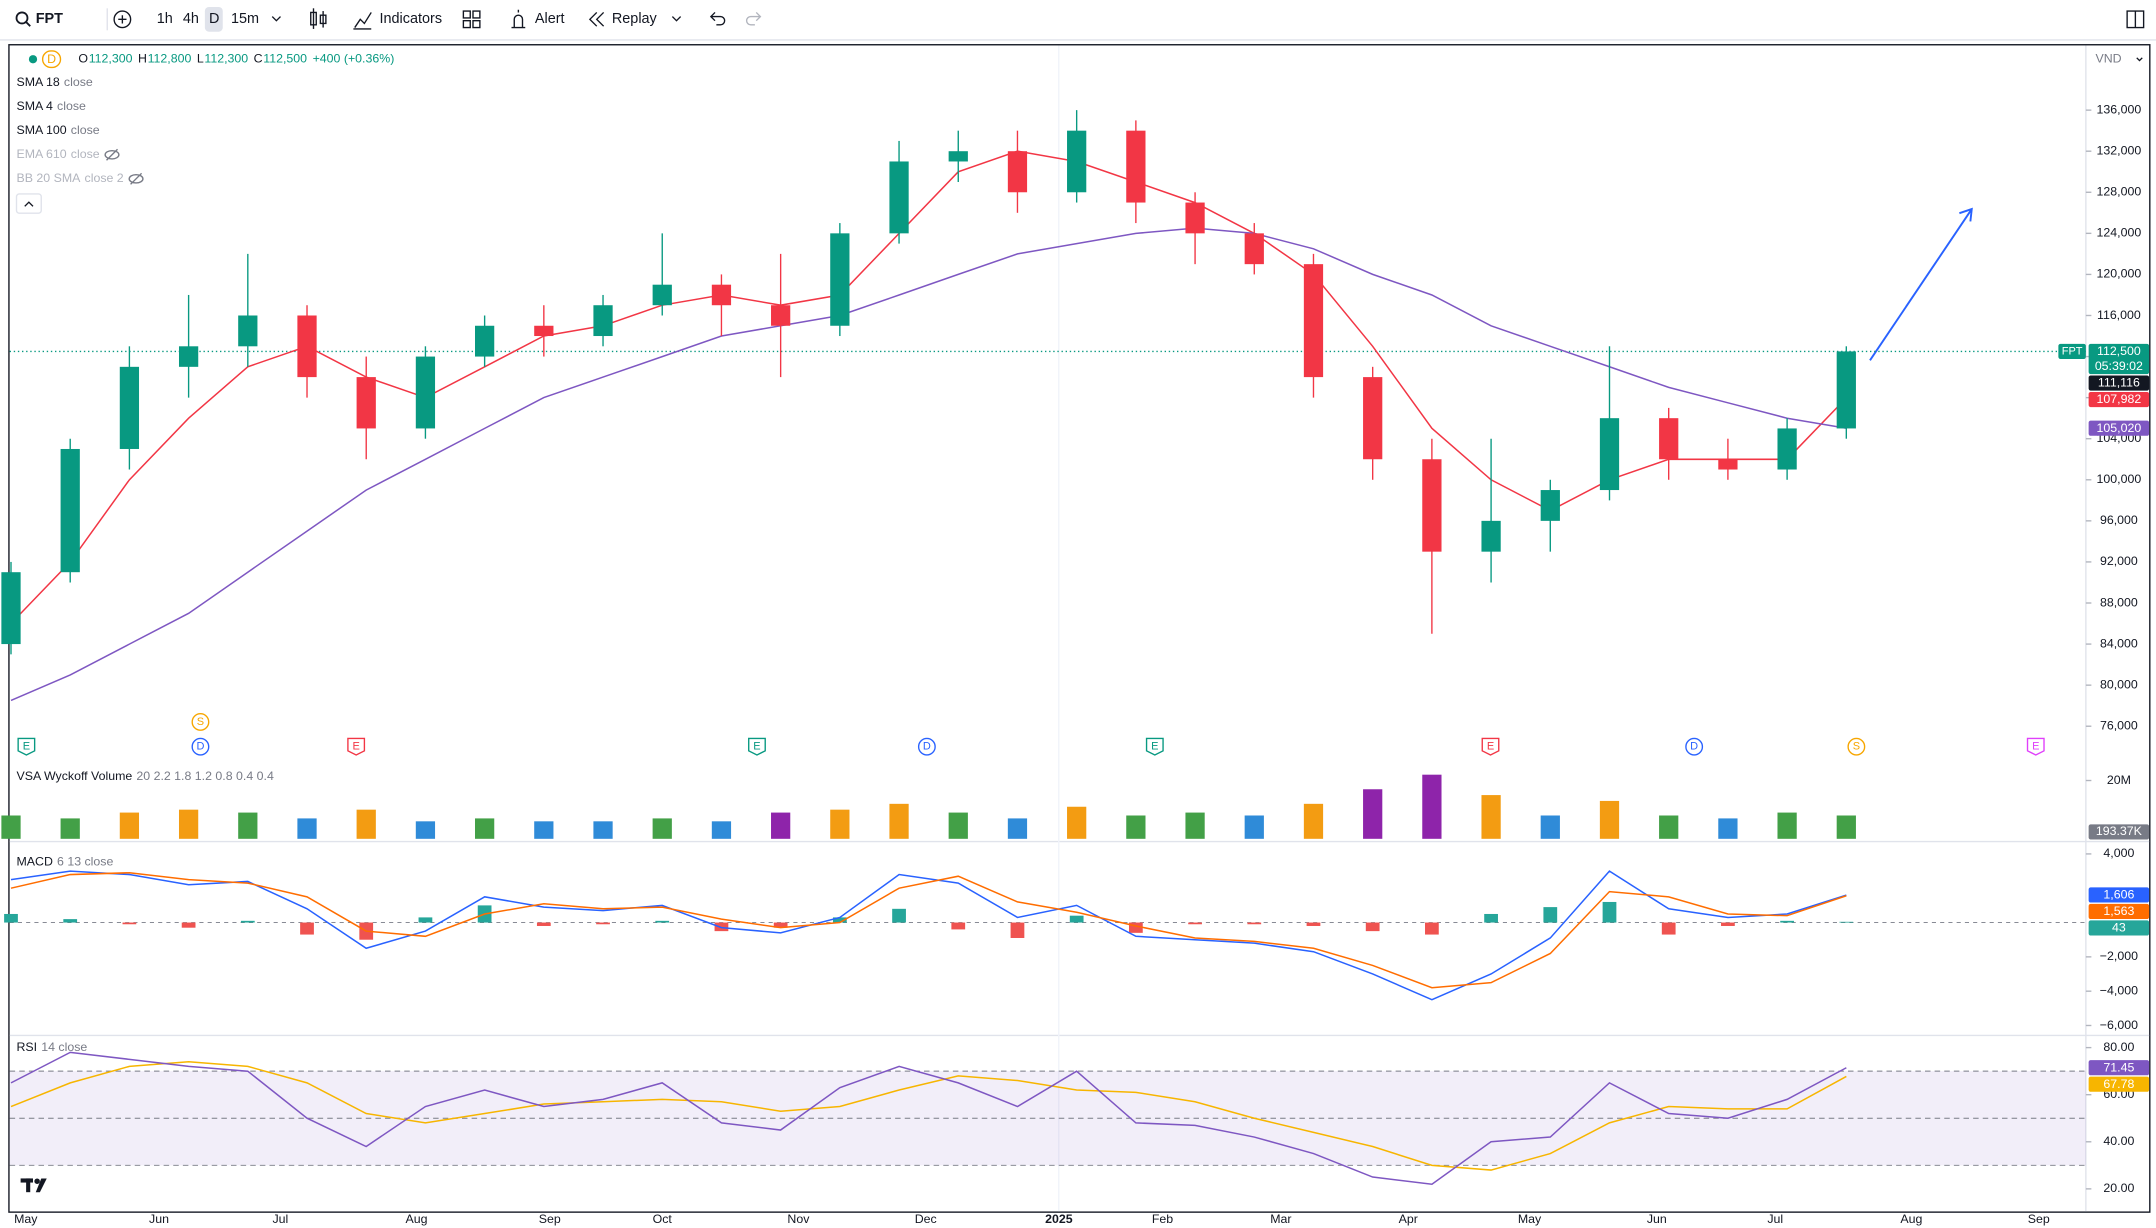 The height and width of the screenshot is (1228, 2156). What do you see at coordinates (1162, 1219) in the screenshot?
I see `x-tick-label: Feb` at bounding box center [1162, 1219].